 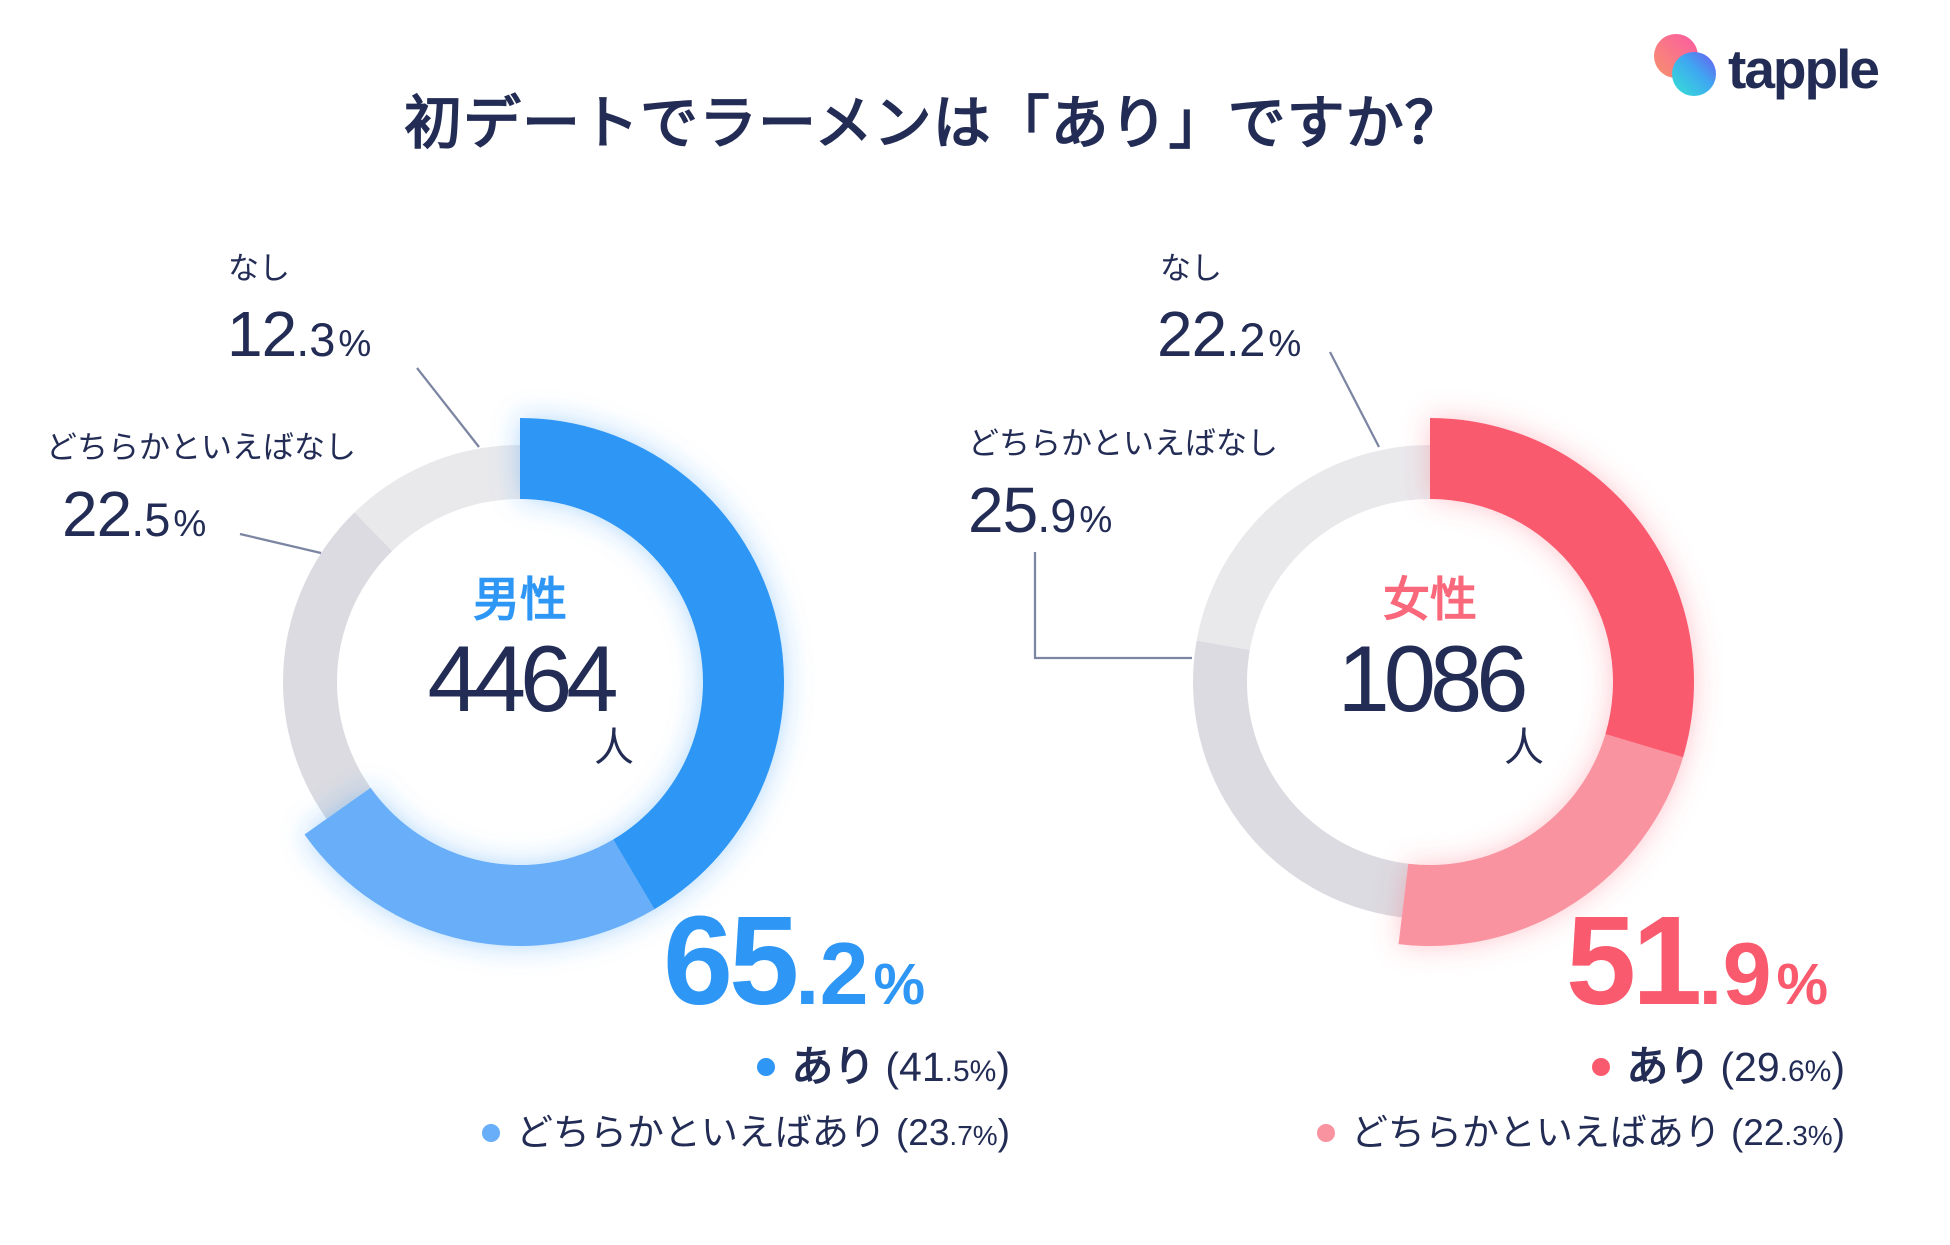 I want to click on female-dochira-nashi-leader-line, so click(x=1112, y=606).